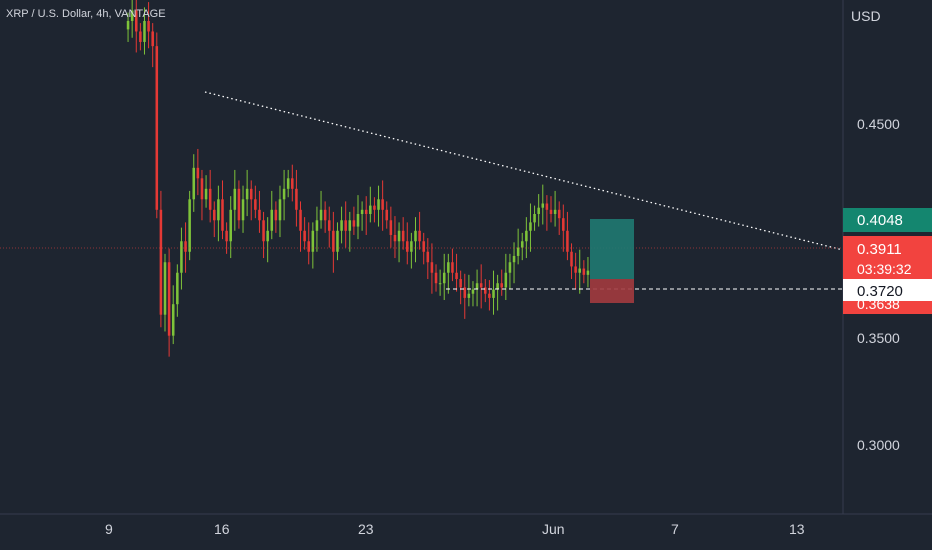 The height and width of the screenshot is (550, 932). I want to click on stop-zone, so click(612, 291).